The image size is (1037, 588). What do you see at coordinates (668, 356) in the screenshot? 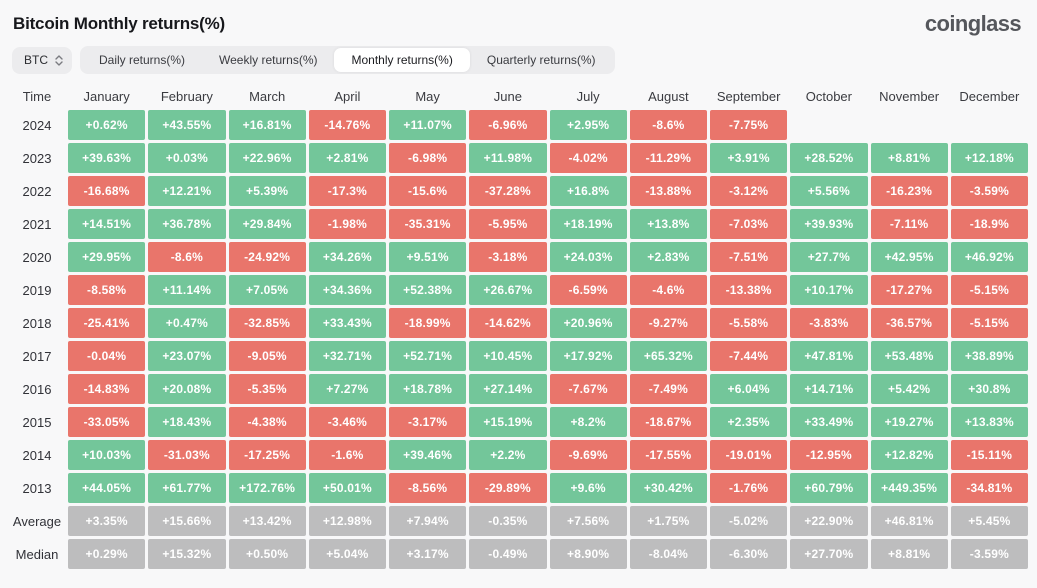
I see `value-cell: +65.32%` at bounding box center [668, 356].